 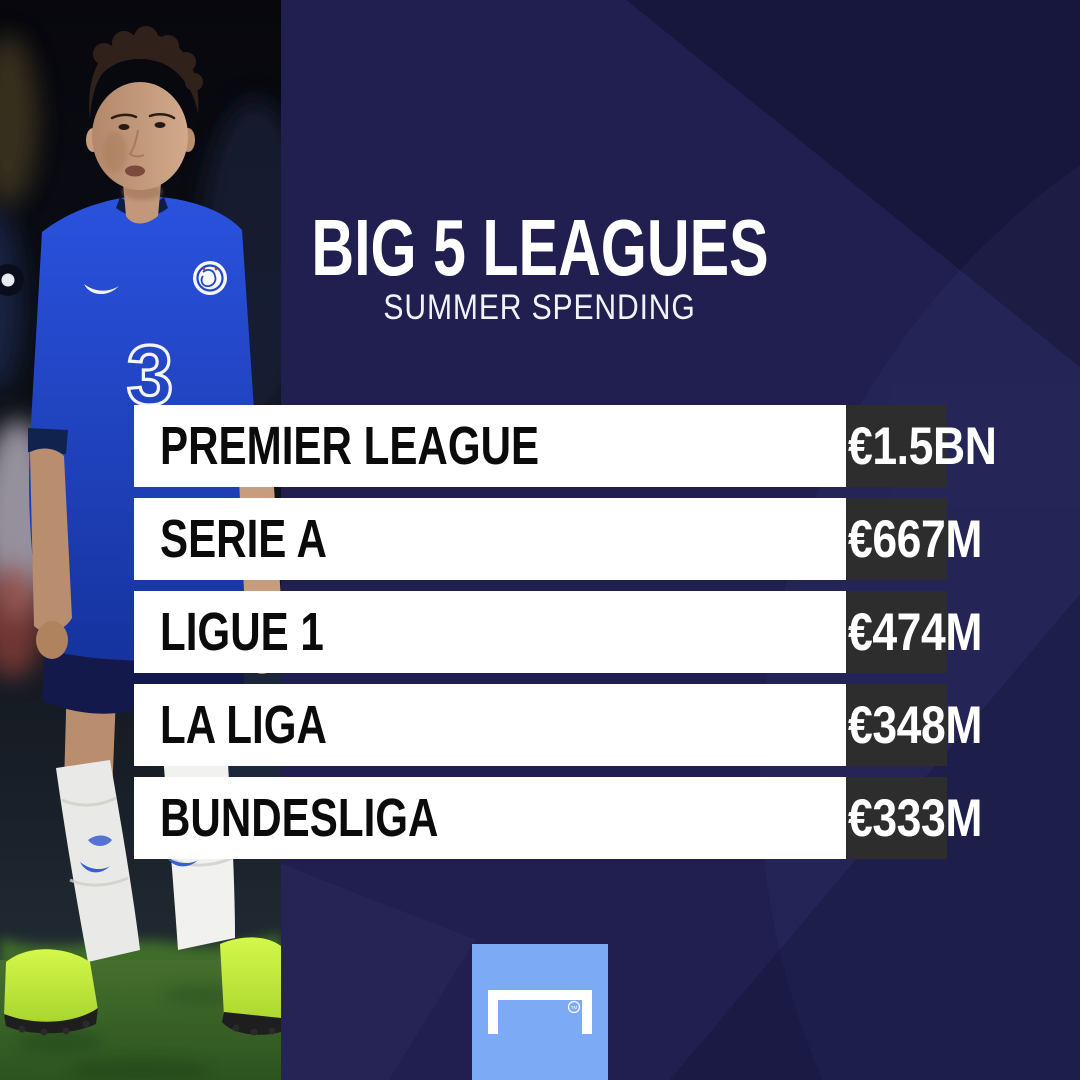 I want to click on table-row: BUNDESLIGA €333M, so click(x=607, y=818).